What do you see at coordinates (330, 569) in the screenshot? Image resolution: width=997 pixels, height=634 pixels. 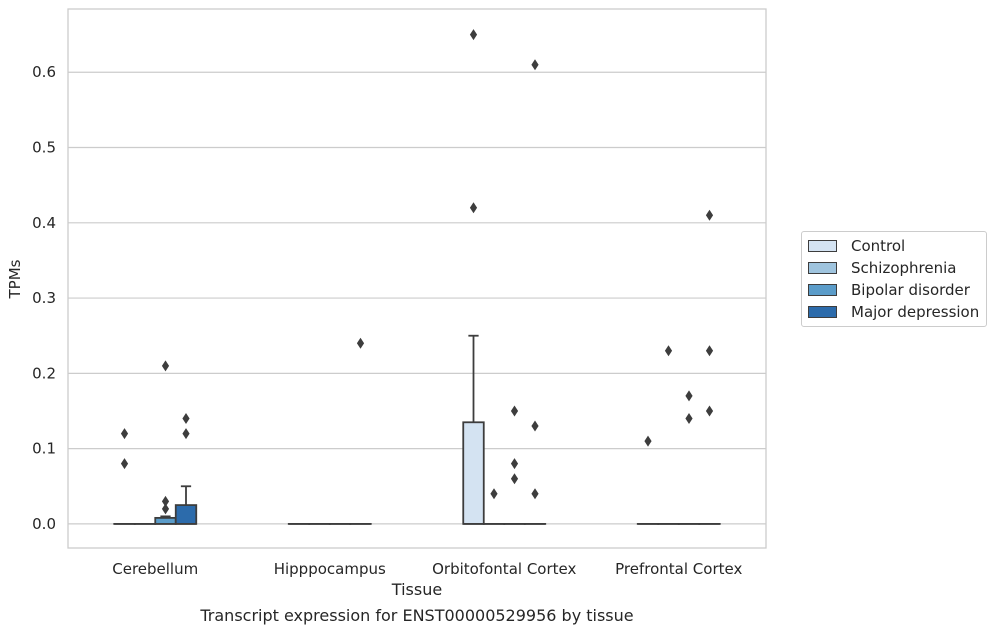 I see `x-tick-label: Hipppocampus` at bounding box center [330, 569].